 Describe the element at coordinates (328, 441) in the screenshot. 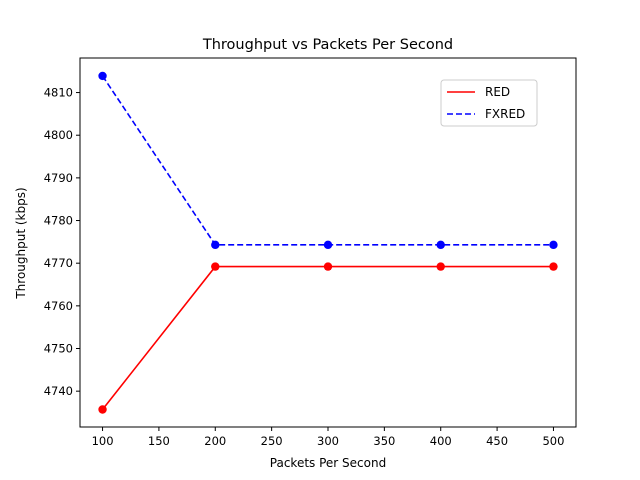

I see `x-tick-label: 300` at that location.